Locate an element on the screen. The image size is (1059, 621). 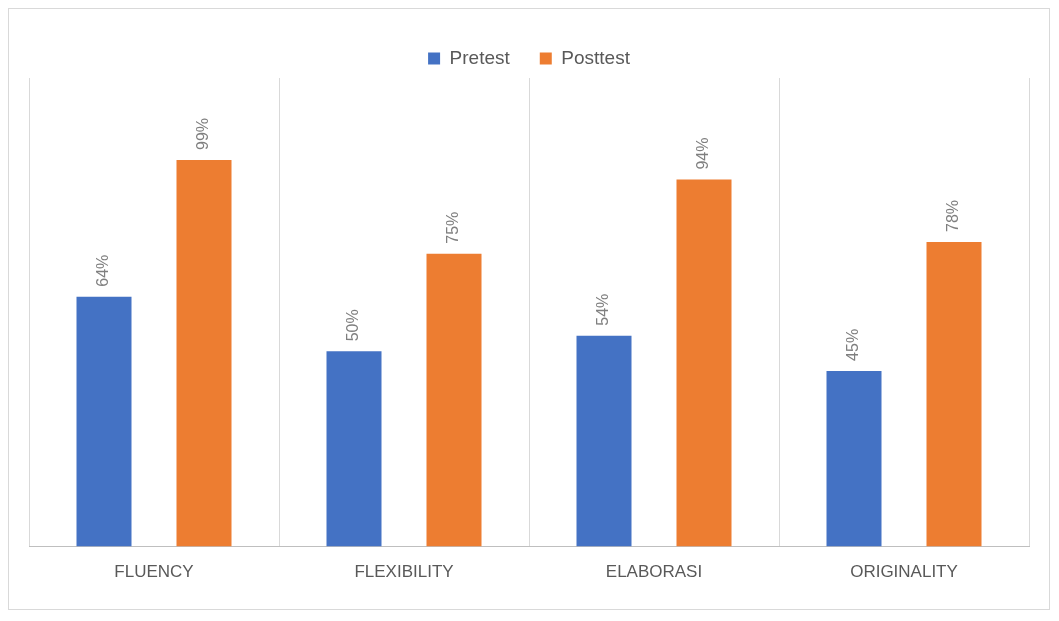
data-label: 78% is located at coordinates (953, 216).